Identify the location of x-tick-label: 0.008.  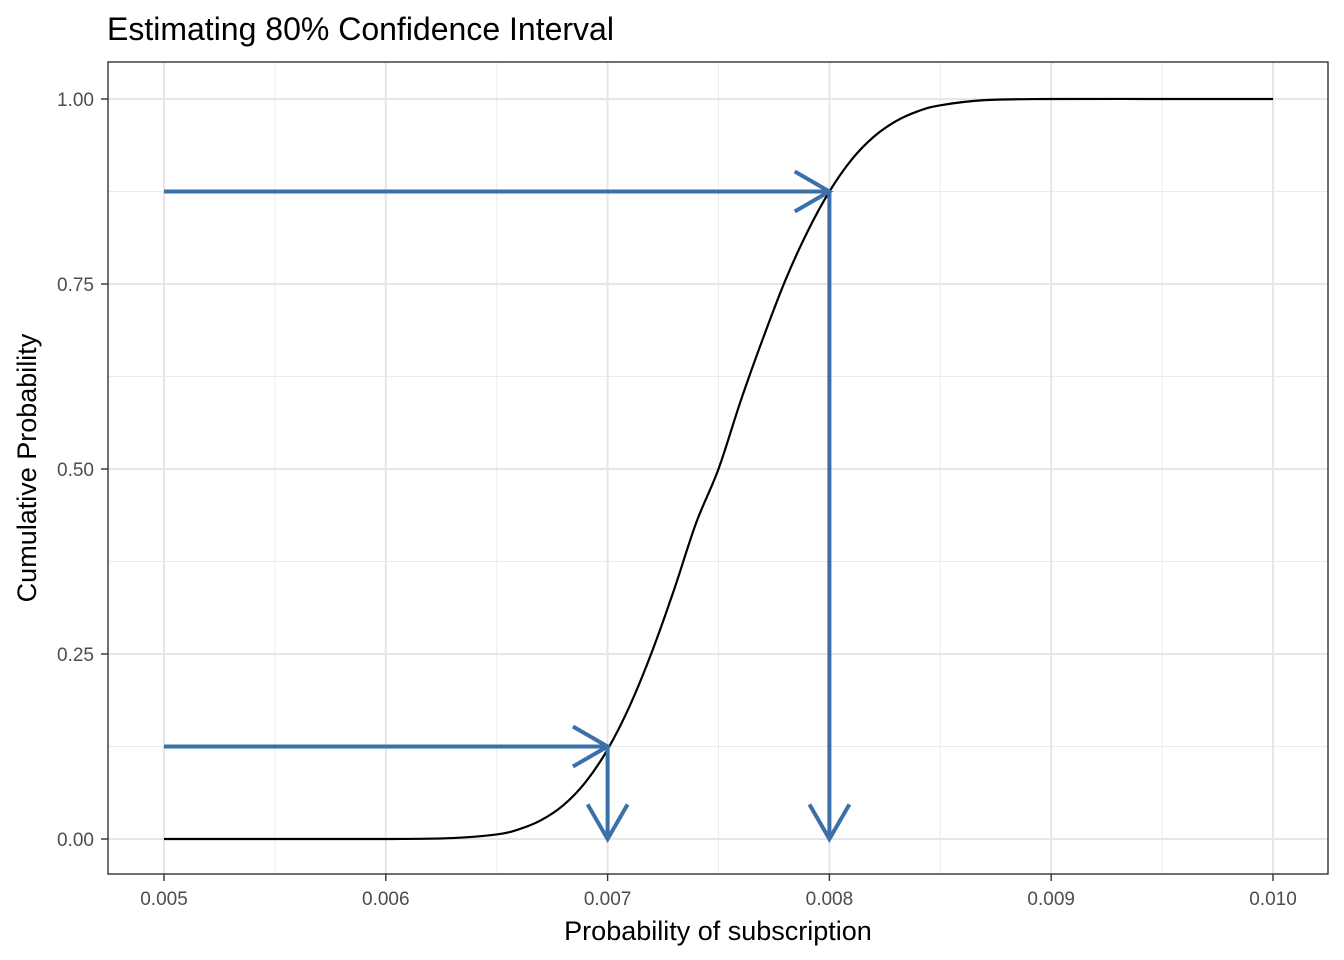
(830, 899).